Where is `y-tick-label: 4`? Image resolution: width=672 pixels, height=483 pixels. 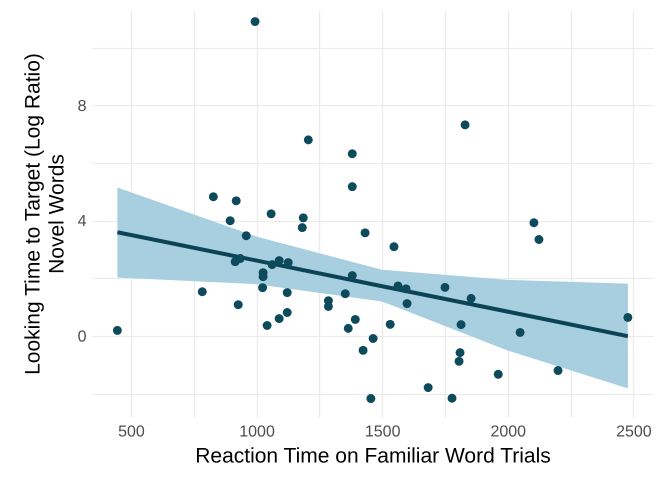 y-tick-label: 4 is located at coordinates (82, 221).